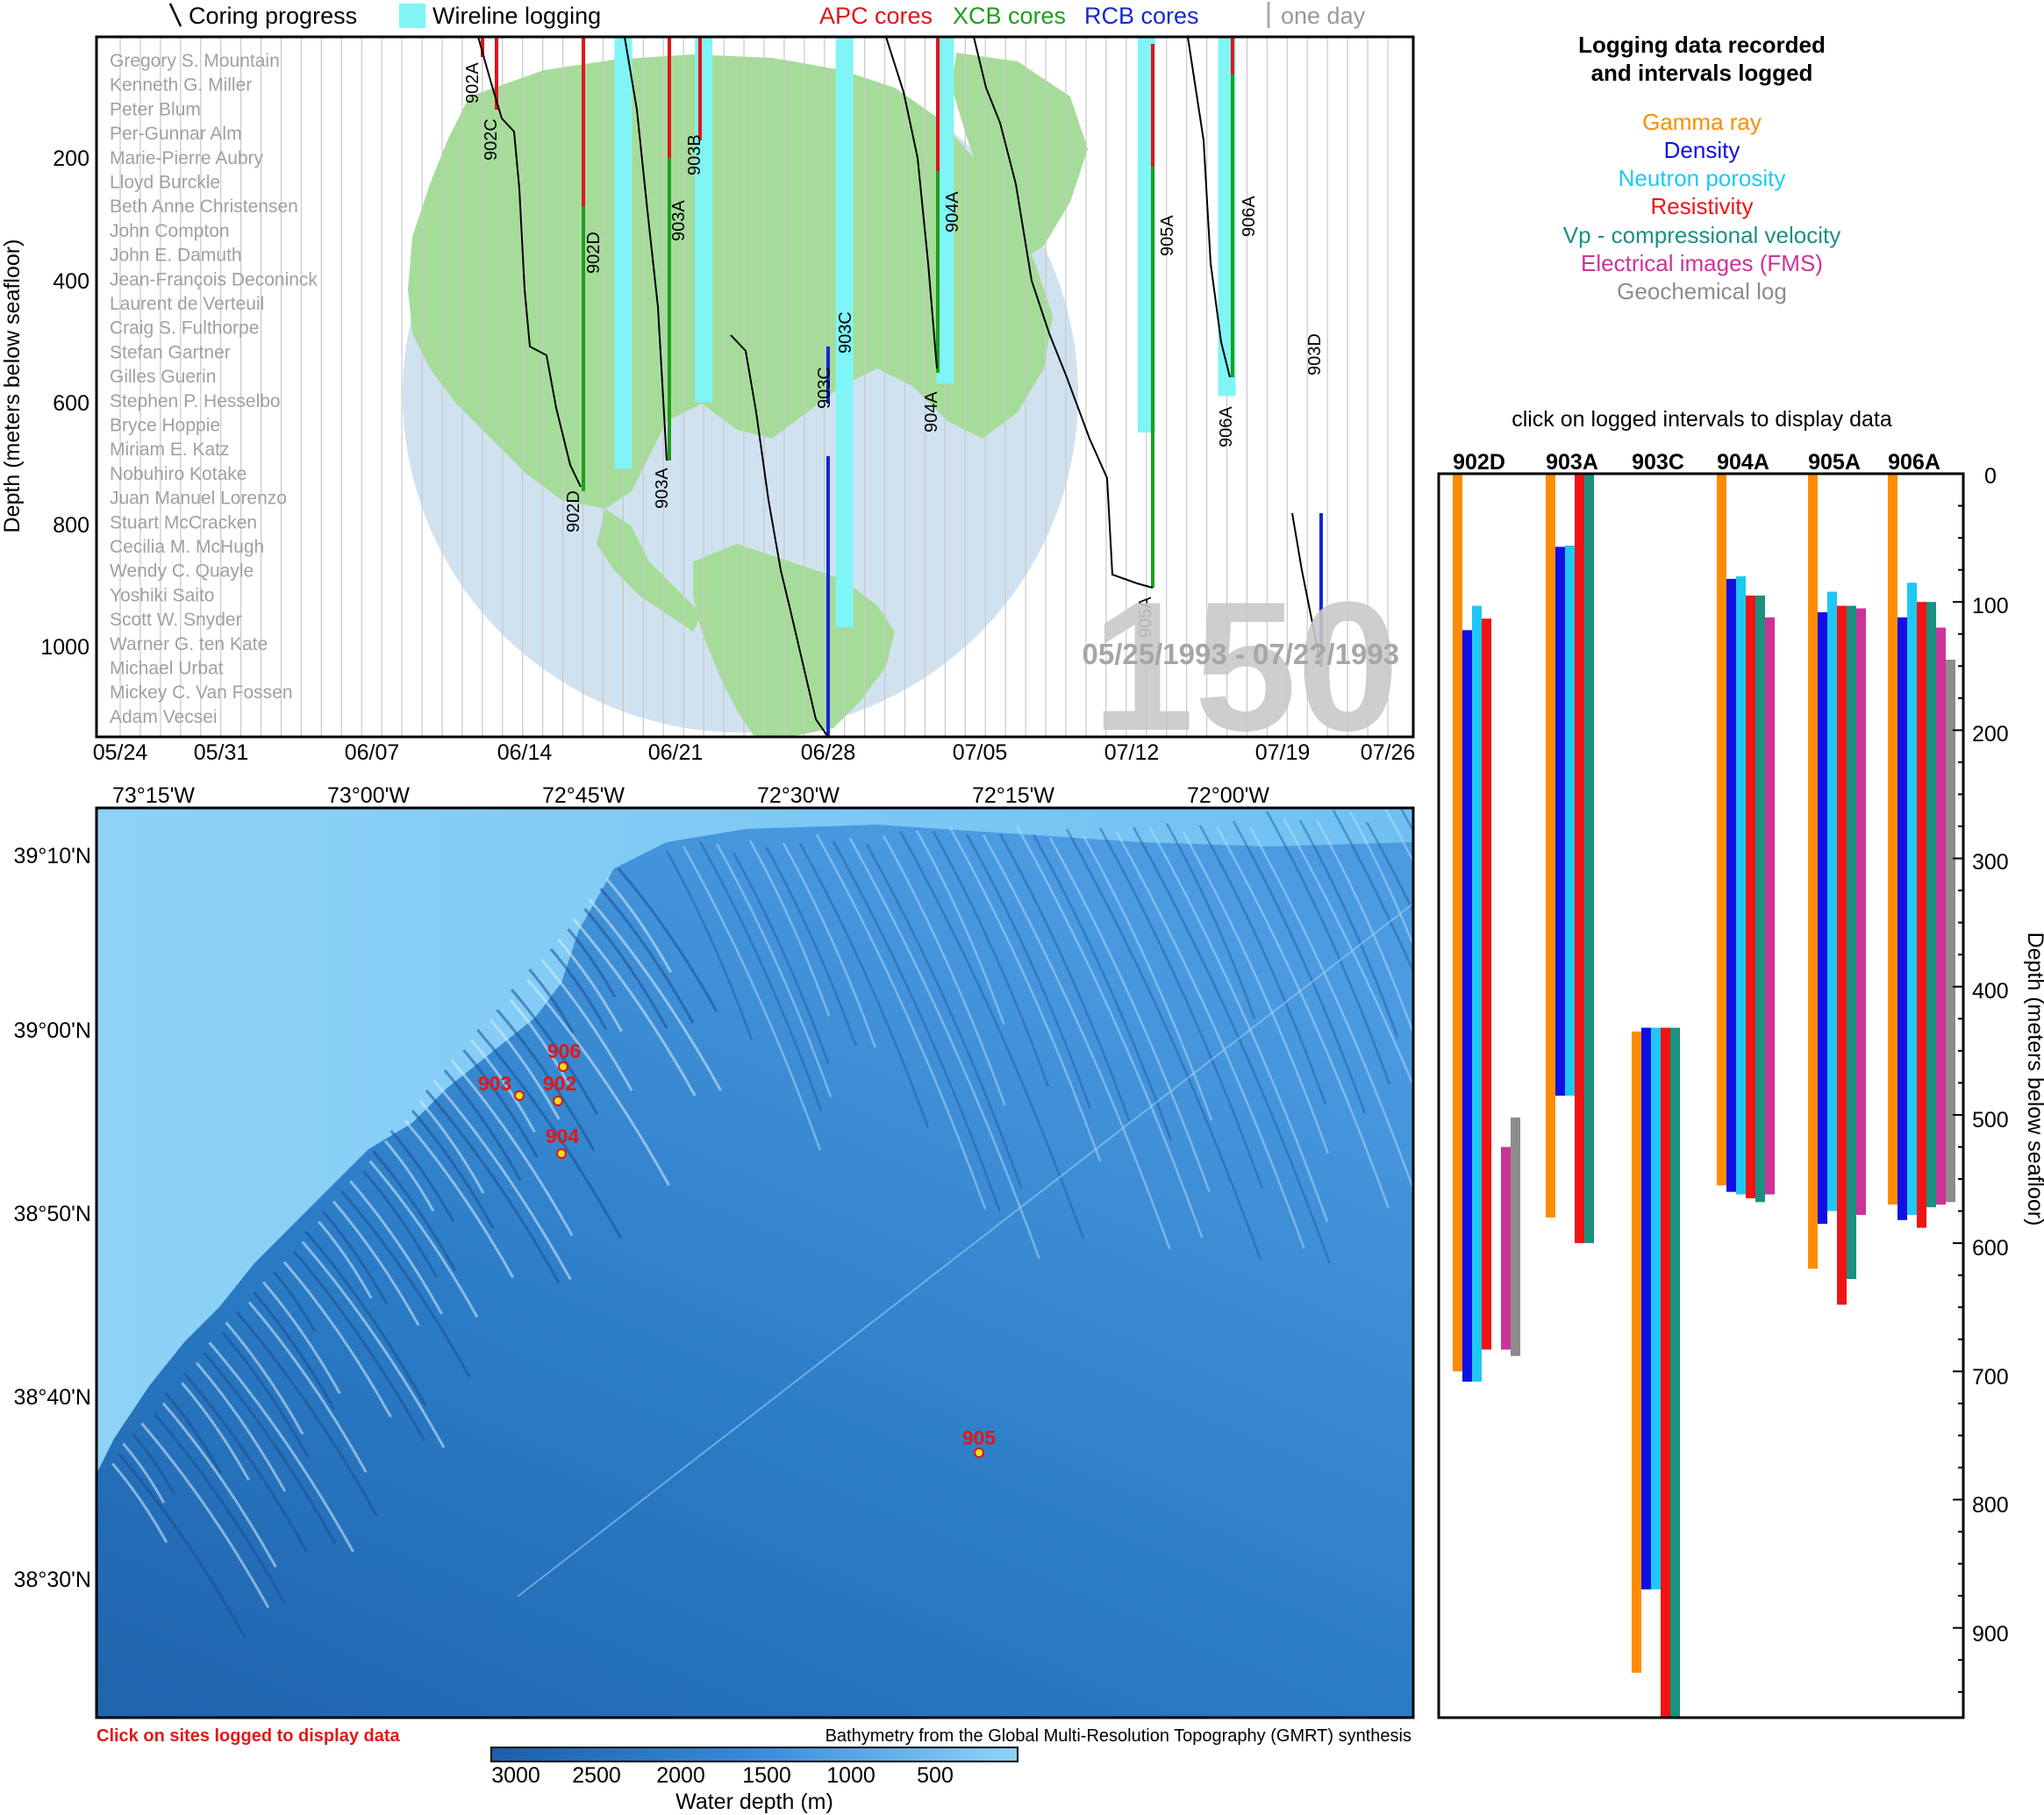  What do you see at coordinates (564, 1051) in the screenshot?
I see `site-label: 906` at bounding box center [564, 1051].